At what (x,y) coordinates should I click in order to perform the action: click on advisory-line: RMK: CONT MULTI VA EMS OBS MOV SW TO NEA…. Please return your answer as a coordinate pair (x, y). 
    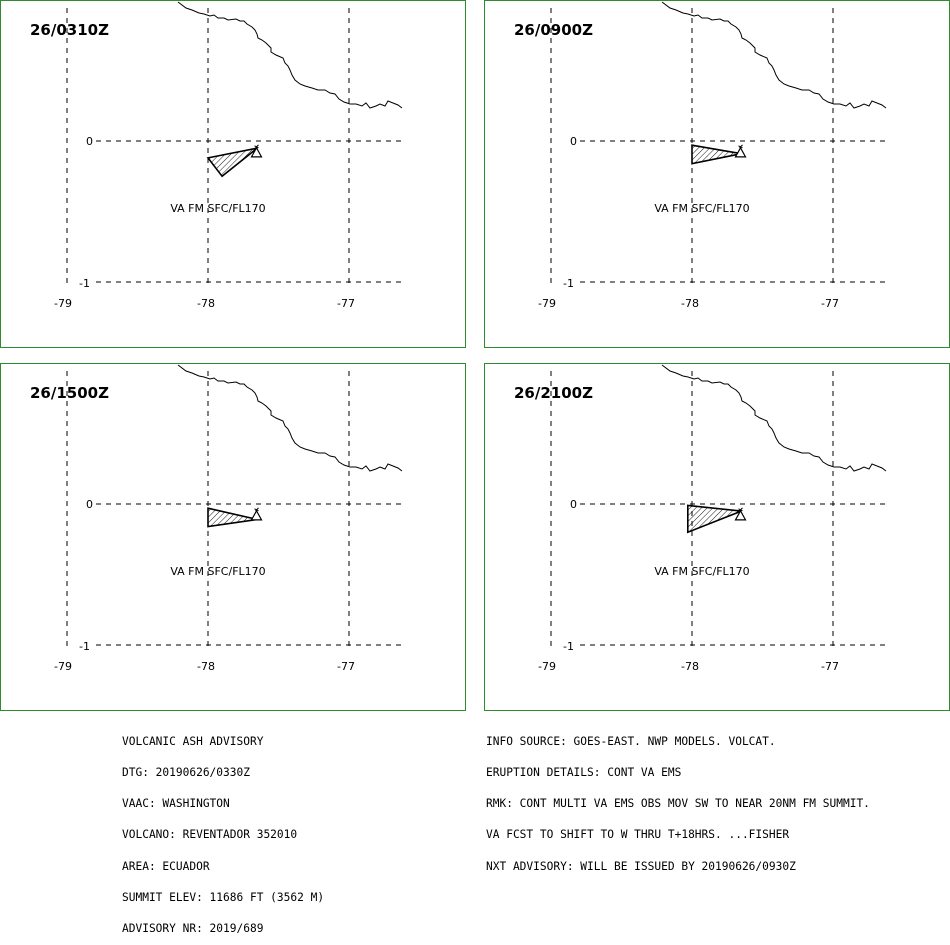
    Looking at the image, I should click on (678, 804).